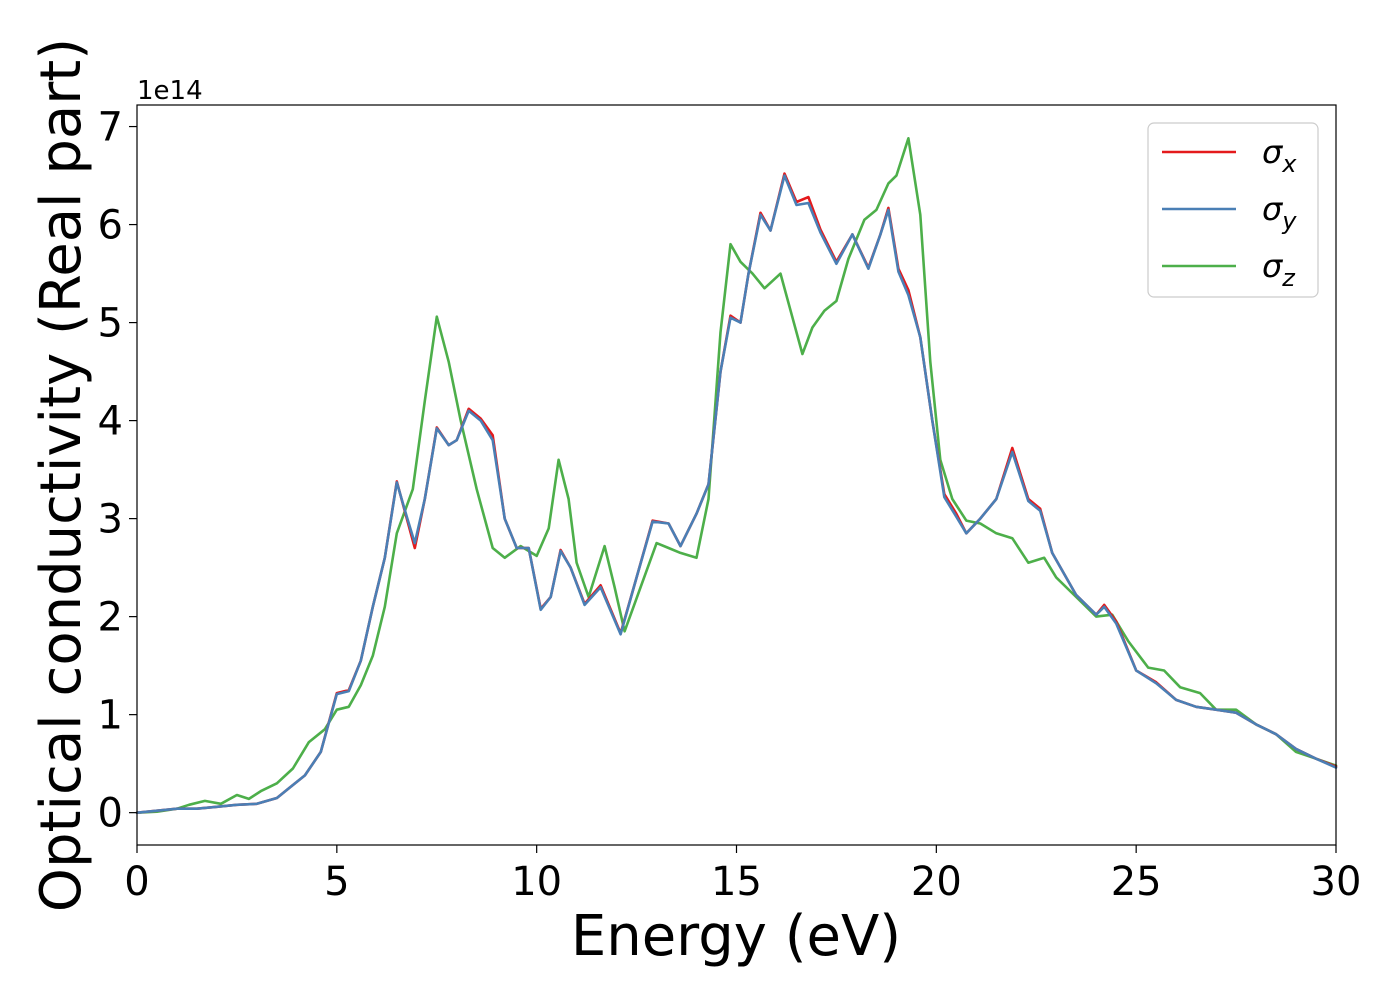  Describe the element at coordinates (170, 91) in the screenshot. I see `y-offset-label: 1e14` at that location.